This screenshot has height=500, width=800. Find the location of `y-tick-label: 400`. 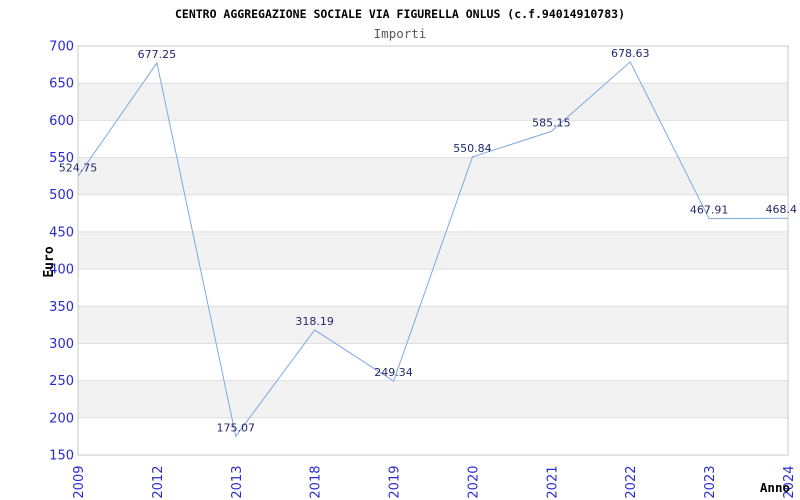

y-tick-label: 400 is located at coordinates (61, 270).